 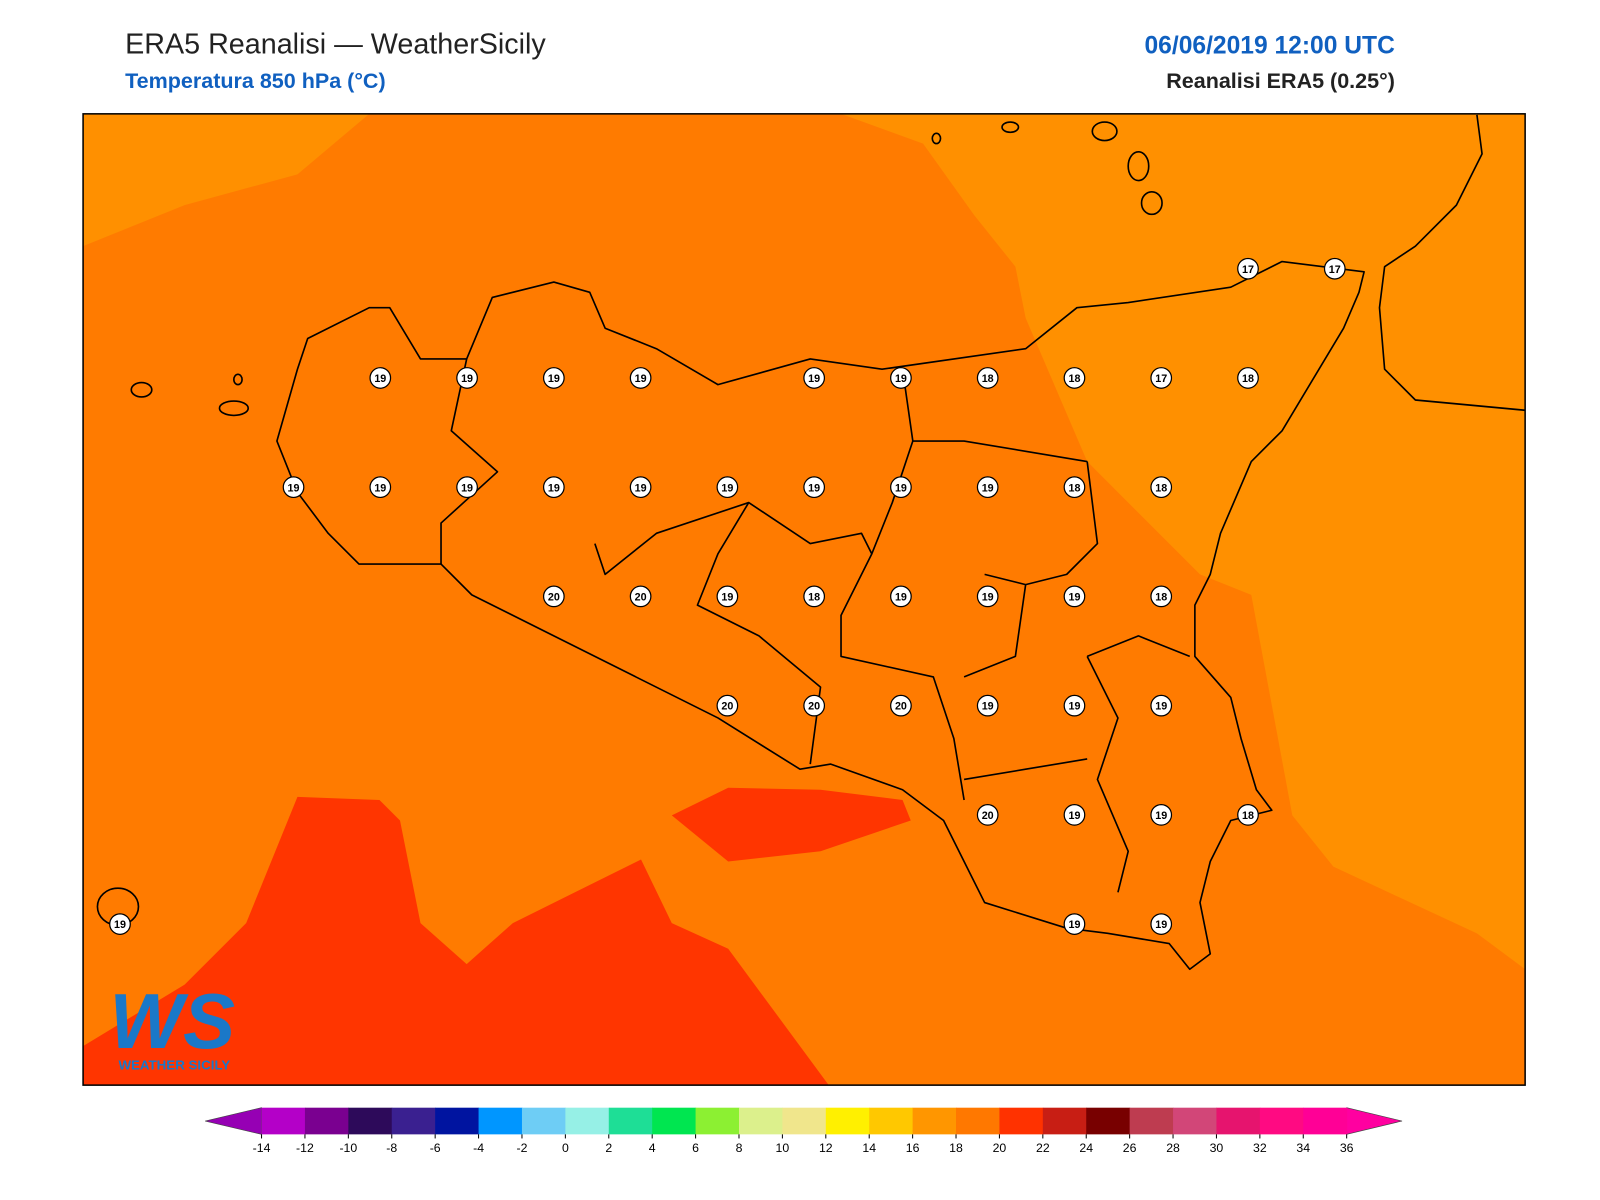 What do you see at coordinates (1452, 263) in the screenshot?
I see `calabria-coast` at bounding box center [1452, 263].